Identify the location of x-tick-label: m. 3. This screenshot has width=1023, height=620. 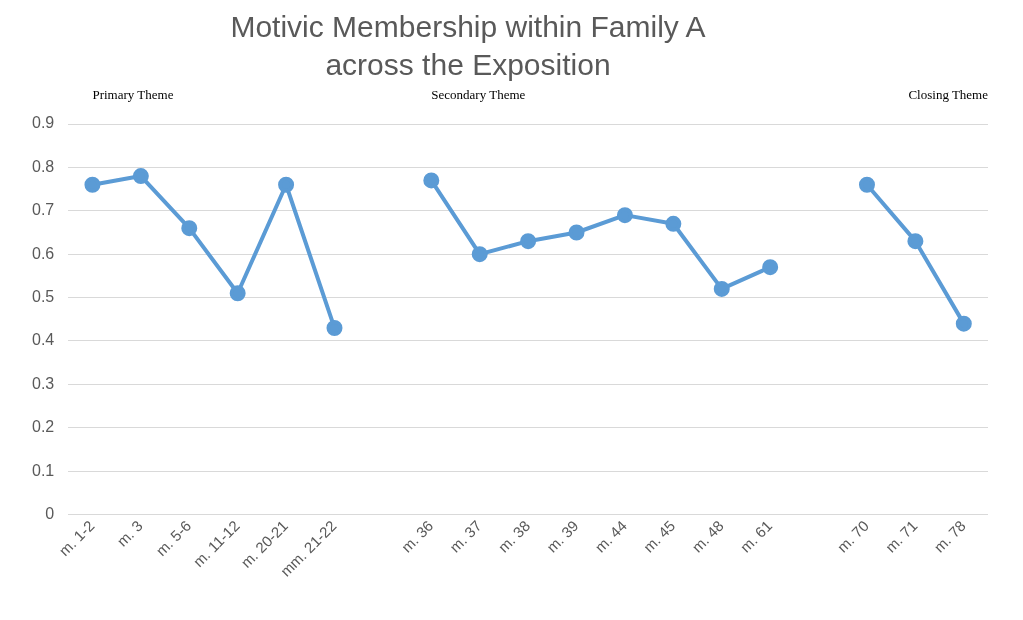
(129, 533).